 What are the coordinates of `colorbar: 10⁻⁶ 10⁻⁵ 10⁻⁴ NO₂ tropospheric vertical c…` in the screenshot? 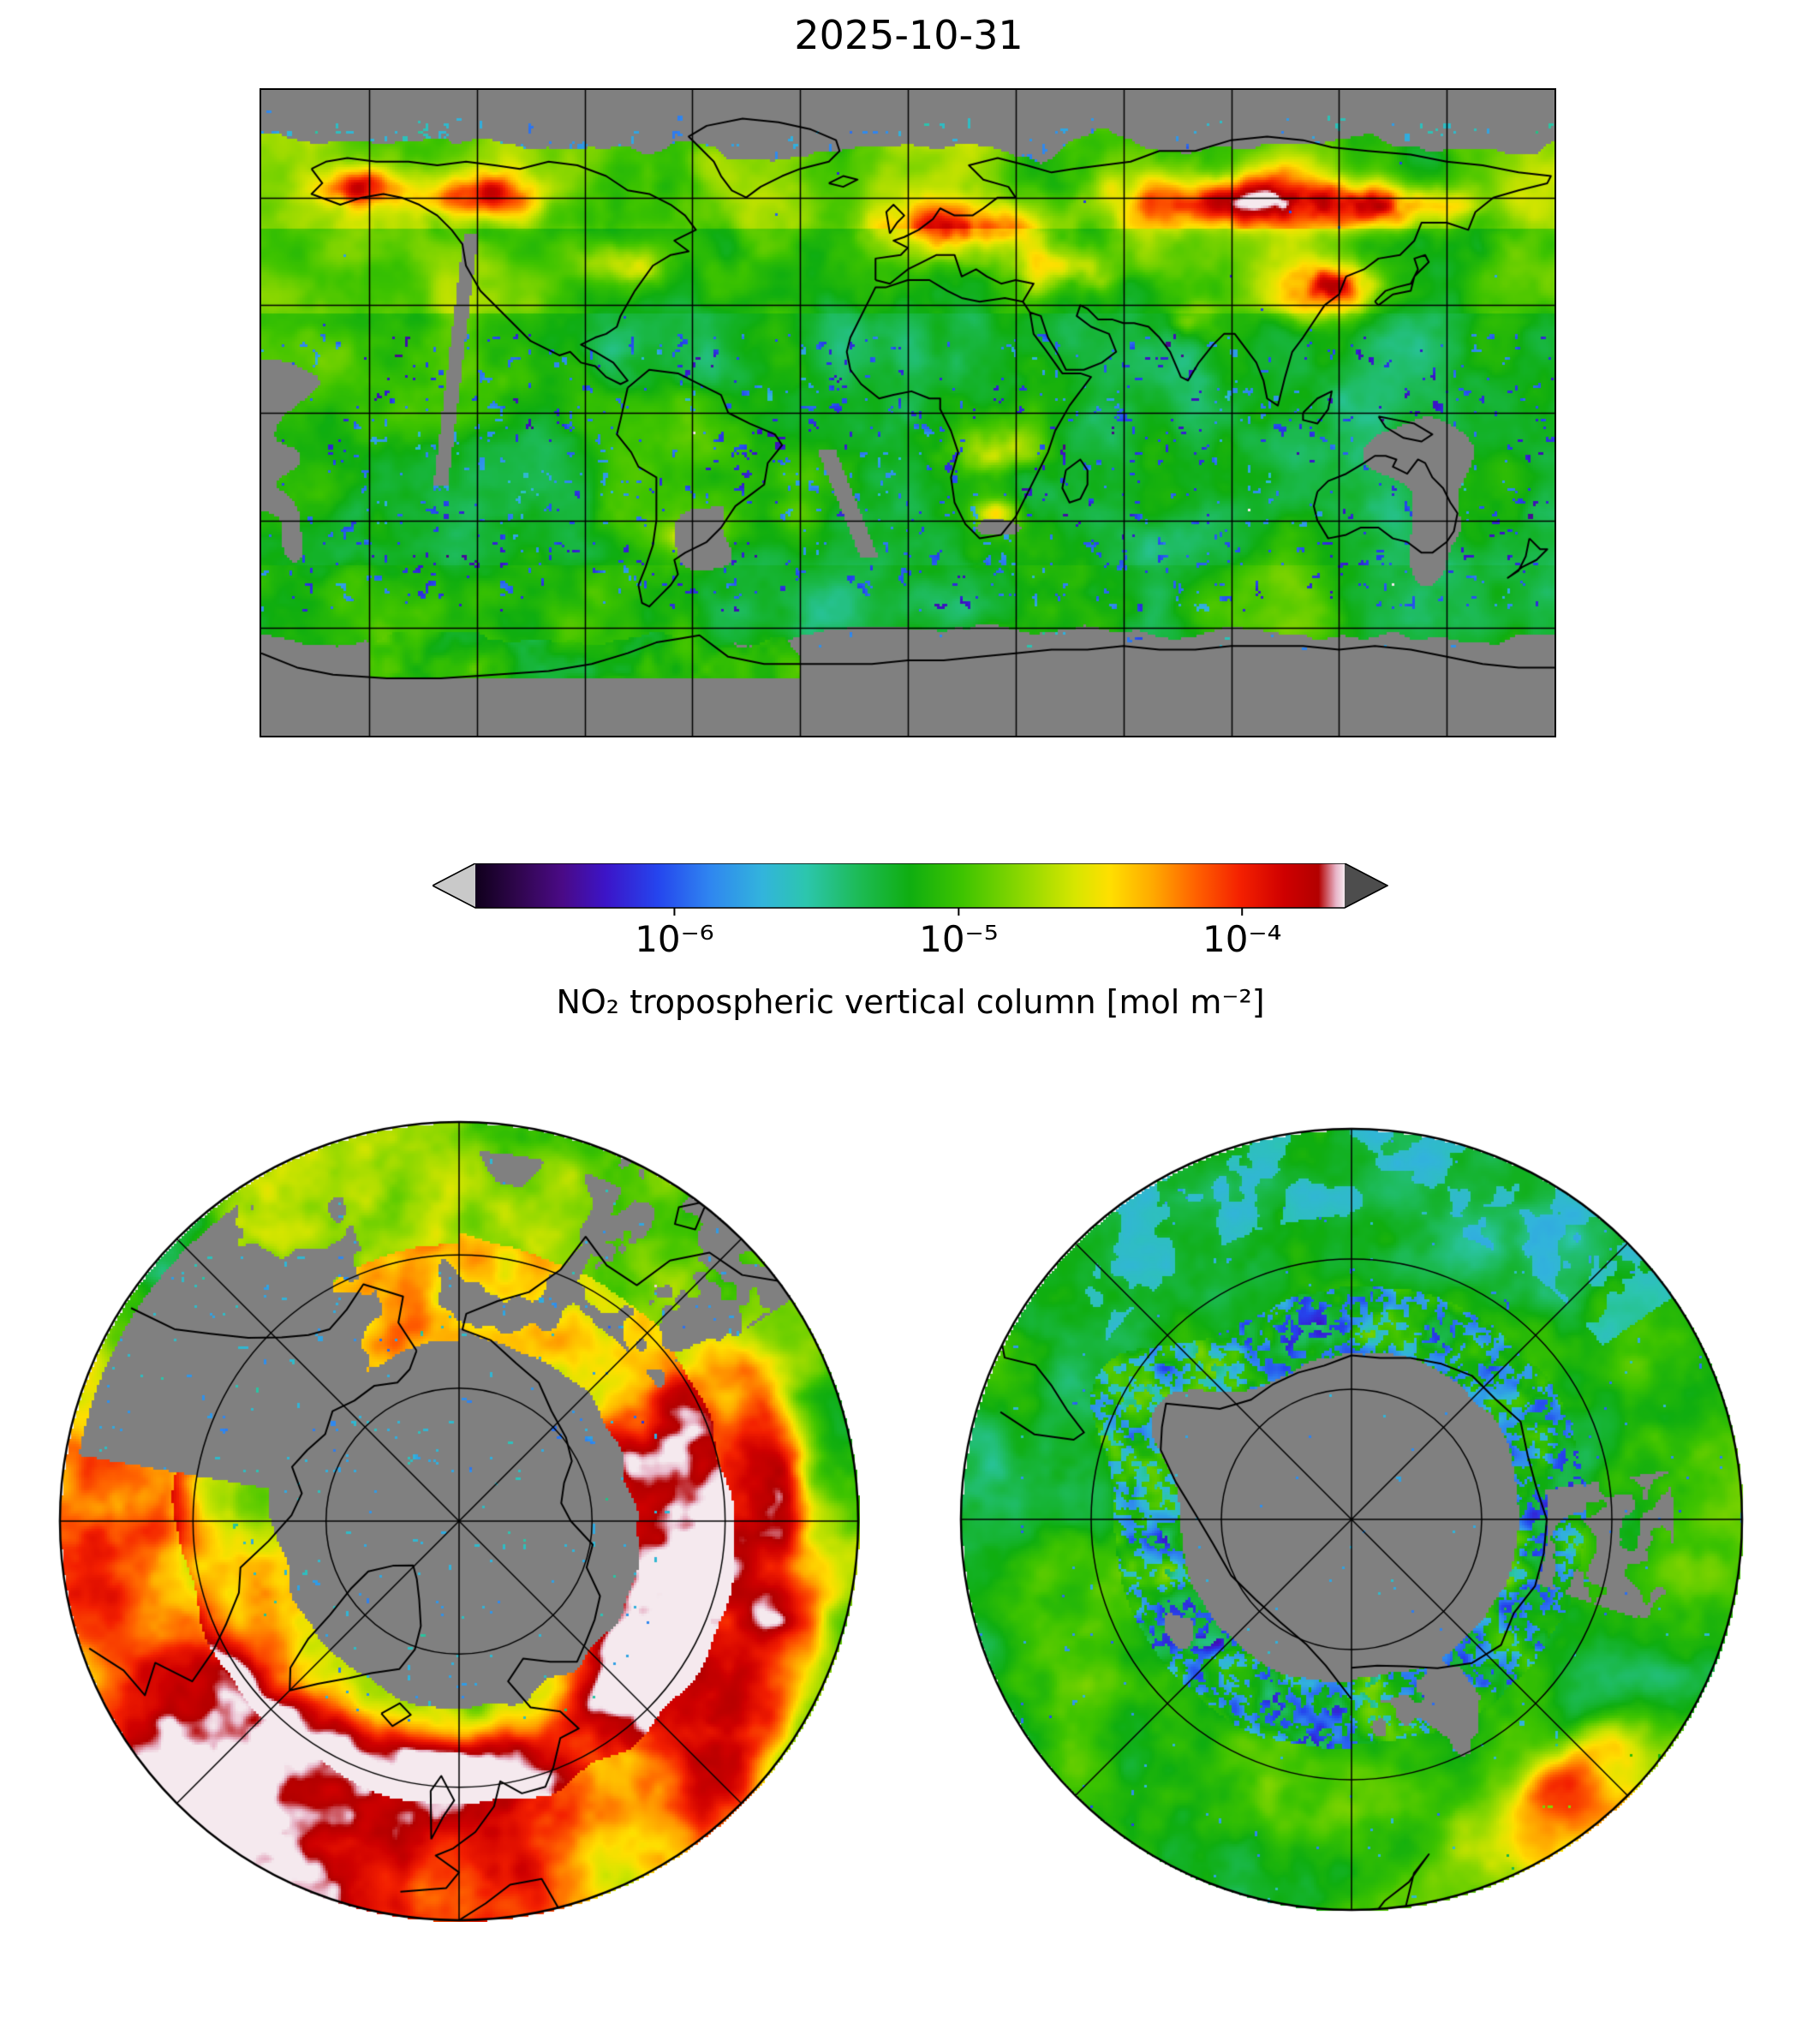 It's located at (911, 953).